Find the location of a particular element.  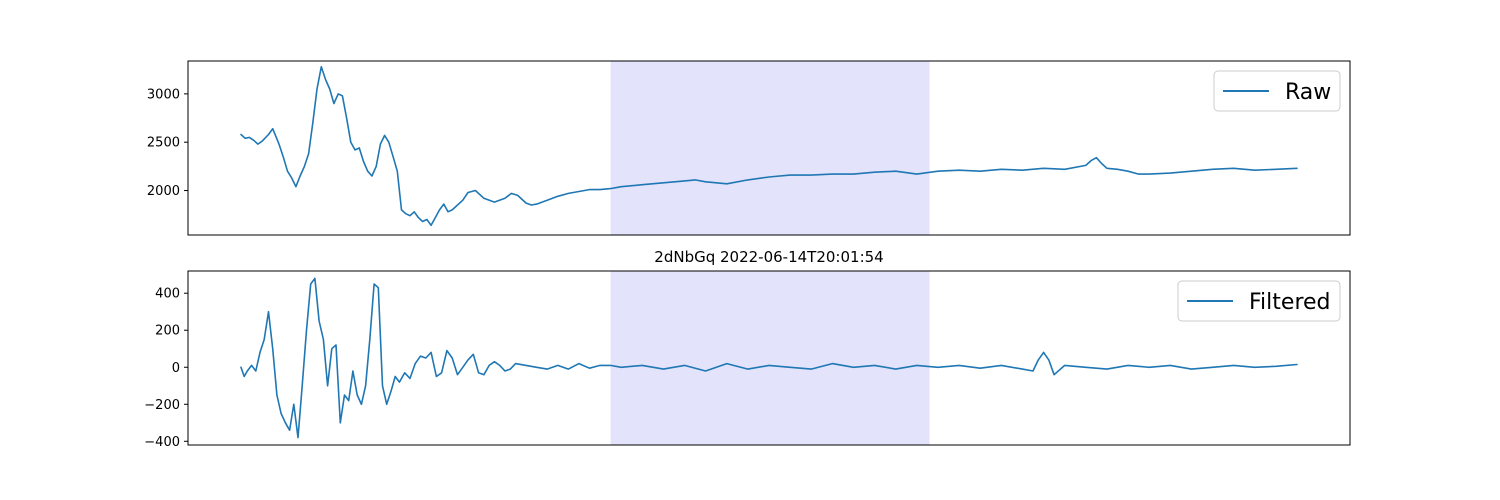

filtered-legend-box is located at coordinates (1259, 301).